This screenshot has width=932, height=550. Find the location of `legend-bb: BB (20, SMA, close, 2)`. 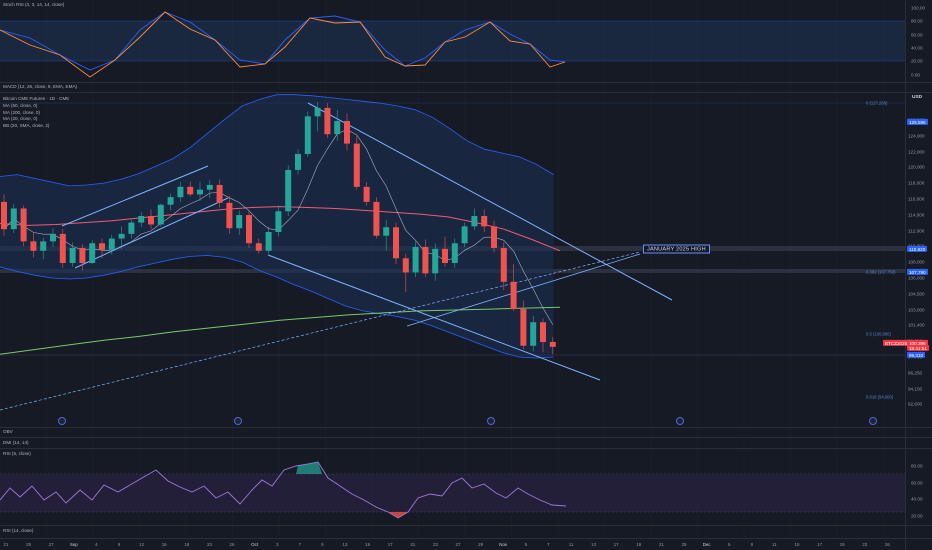

legend-bb: BB (20, SMA, close, 2) is located at coordinates (26, 126).